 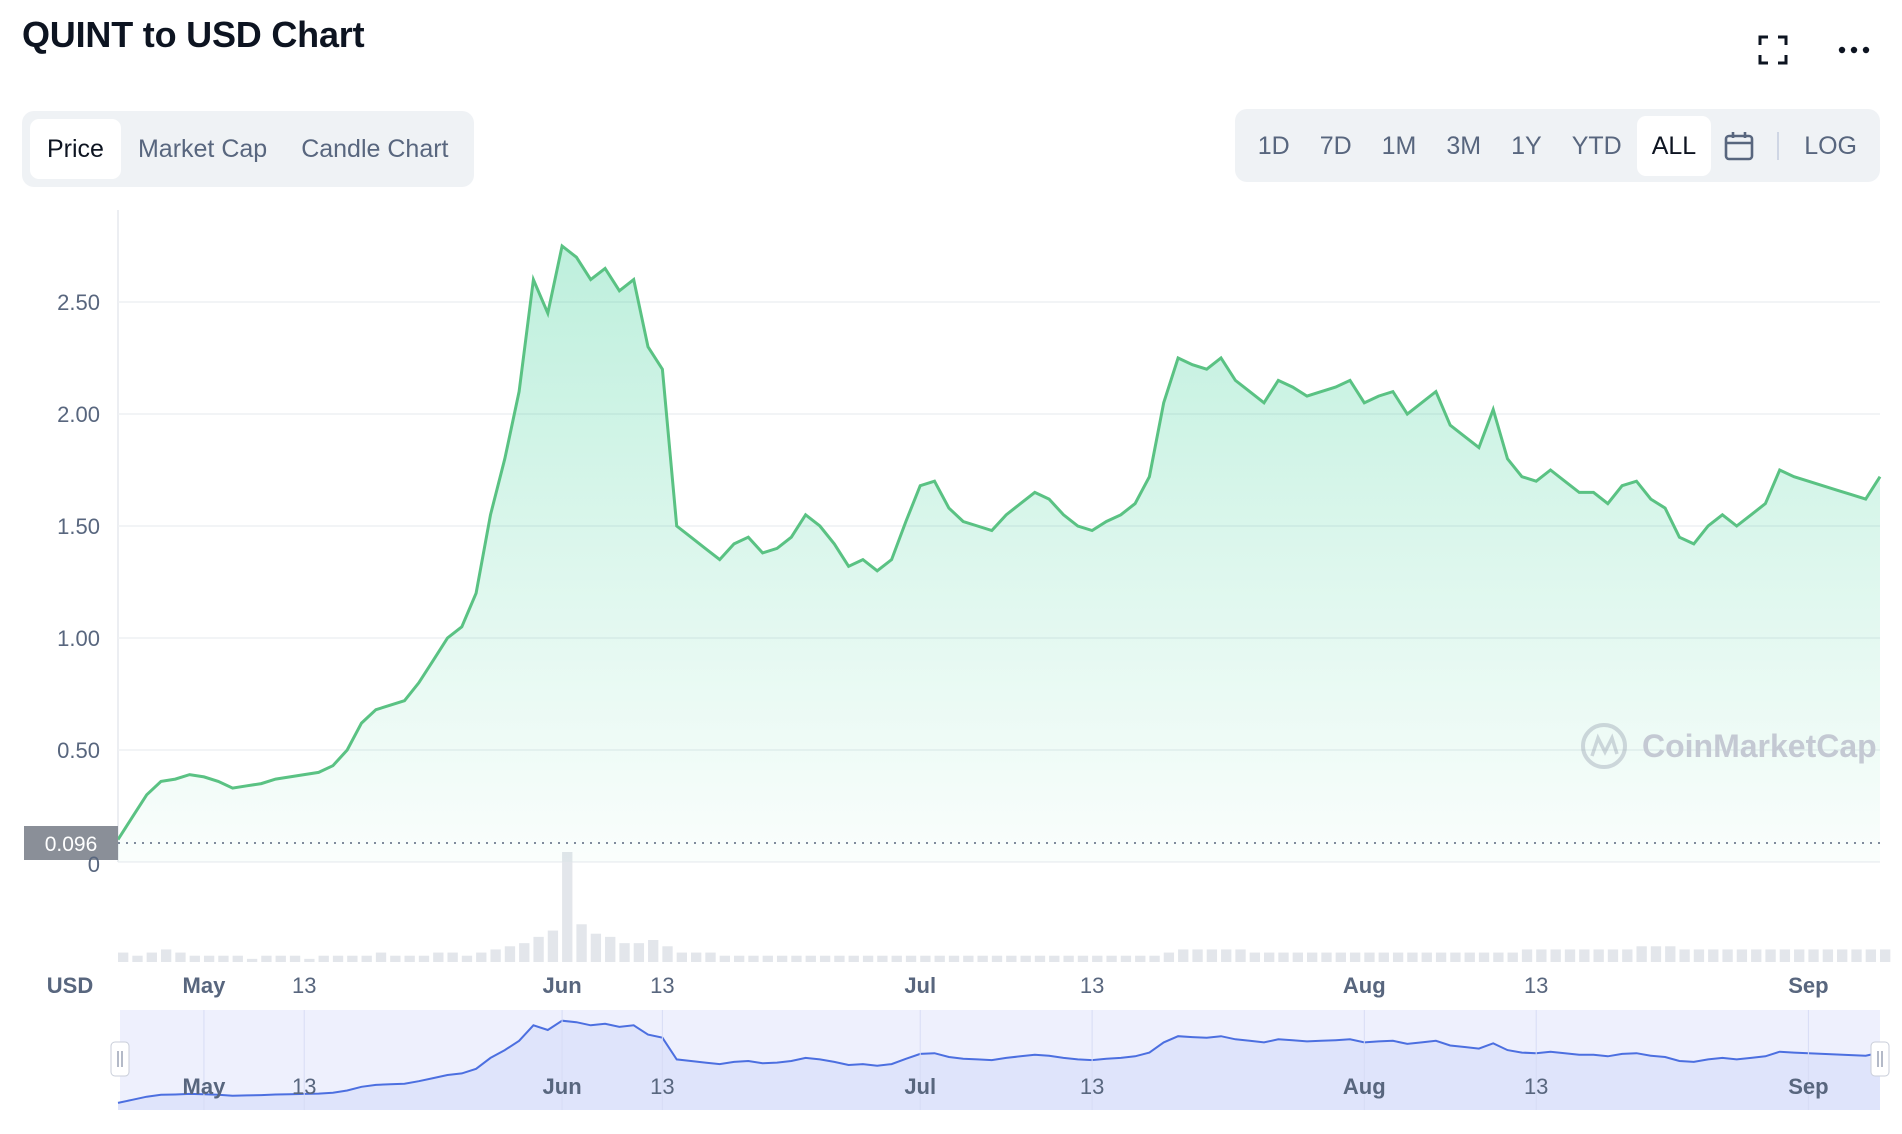 I want to click on range-1m: 1M, so click(x=1399, y=145).